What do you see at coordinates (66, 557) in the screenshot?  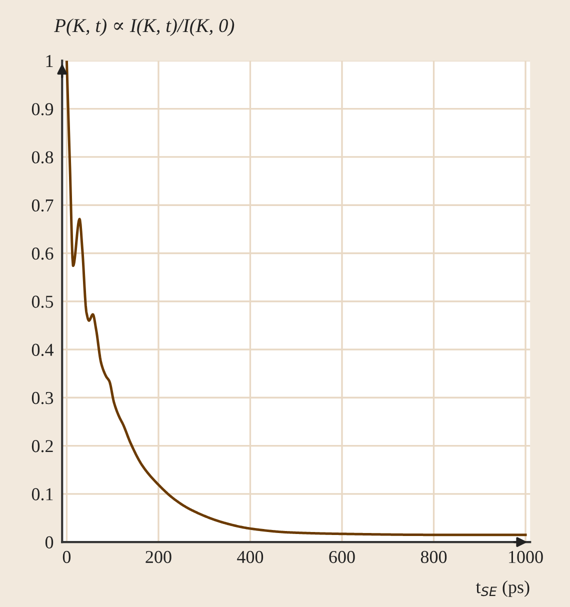 I see `x-tick-label: 0` at bounding box center [66, 557].